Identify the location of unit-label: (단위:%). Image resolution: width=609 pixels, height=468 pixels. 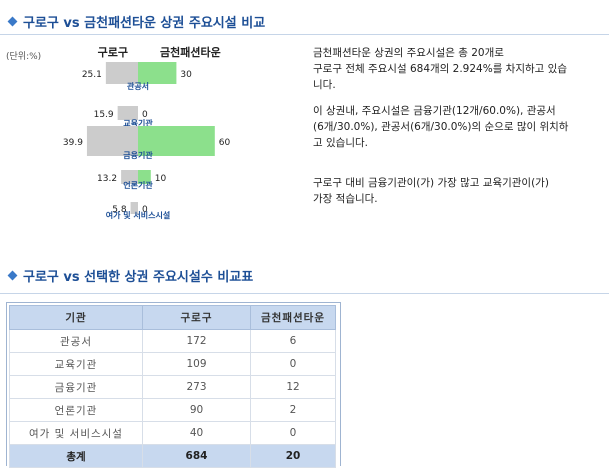
(24, 57).